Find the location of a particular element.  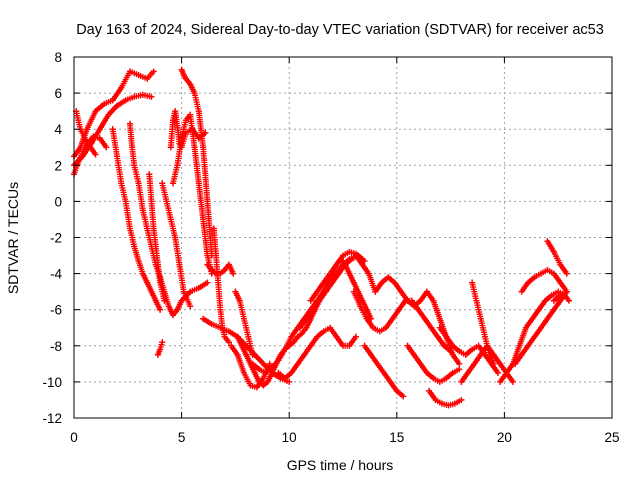

x-tick-labels: 0 5 10 15 20 25 is located at coordinates (344, 437).